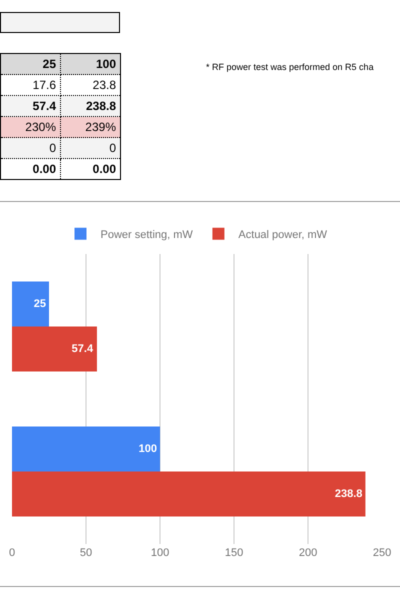 This screenshot has height=595, width=400. Describe the element at coordinates (101, 106) in the screenshot. I see `text: 238.8` at that location.